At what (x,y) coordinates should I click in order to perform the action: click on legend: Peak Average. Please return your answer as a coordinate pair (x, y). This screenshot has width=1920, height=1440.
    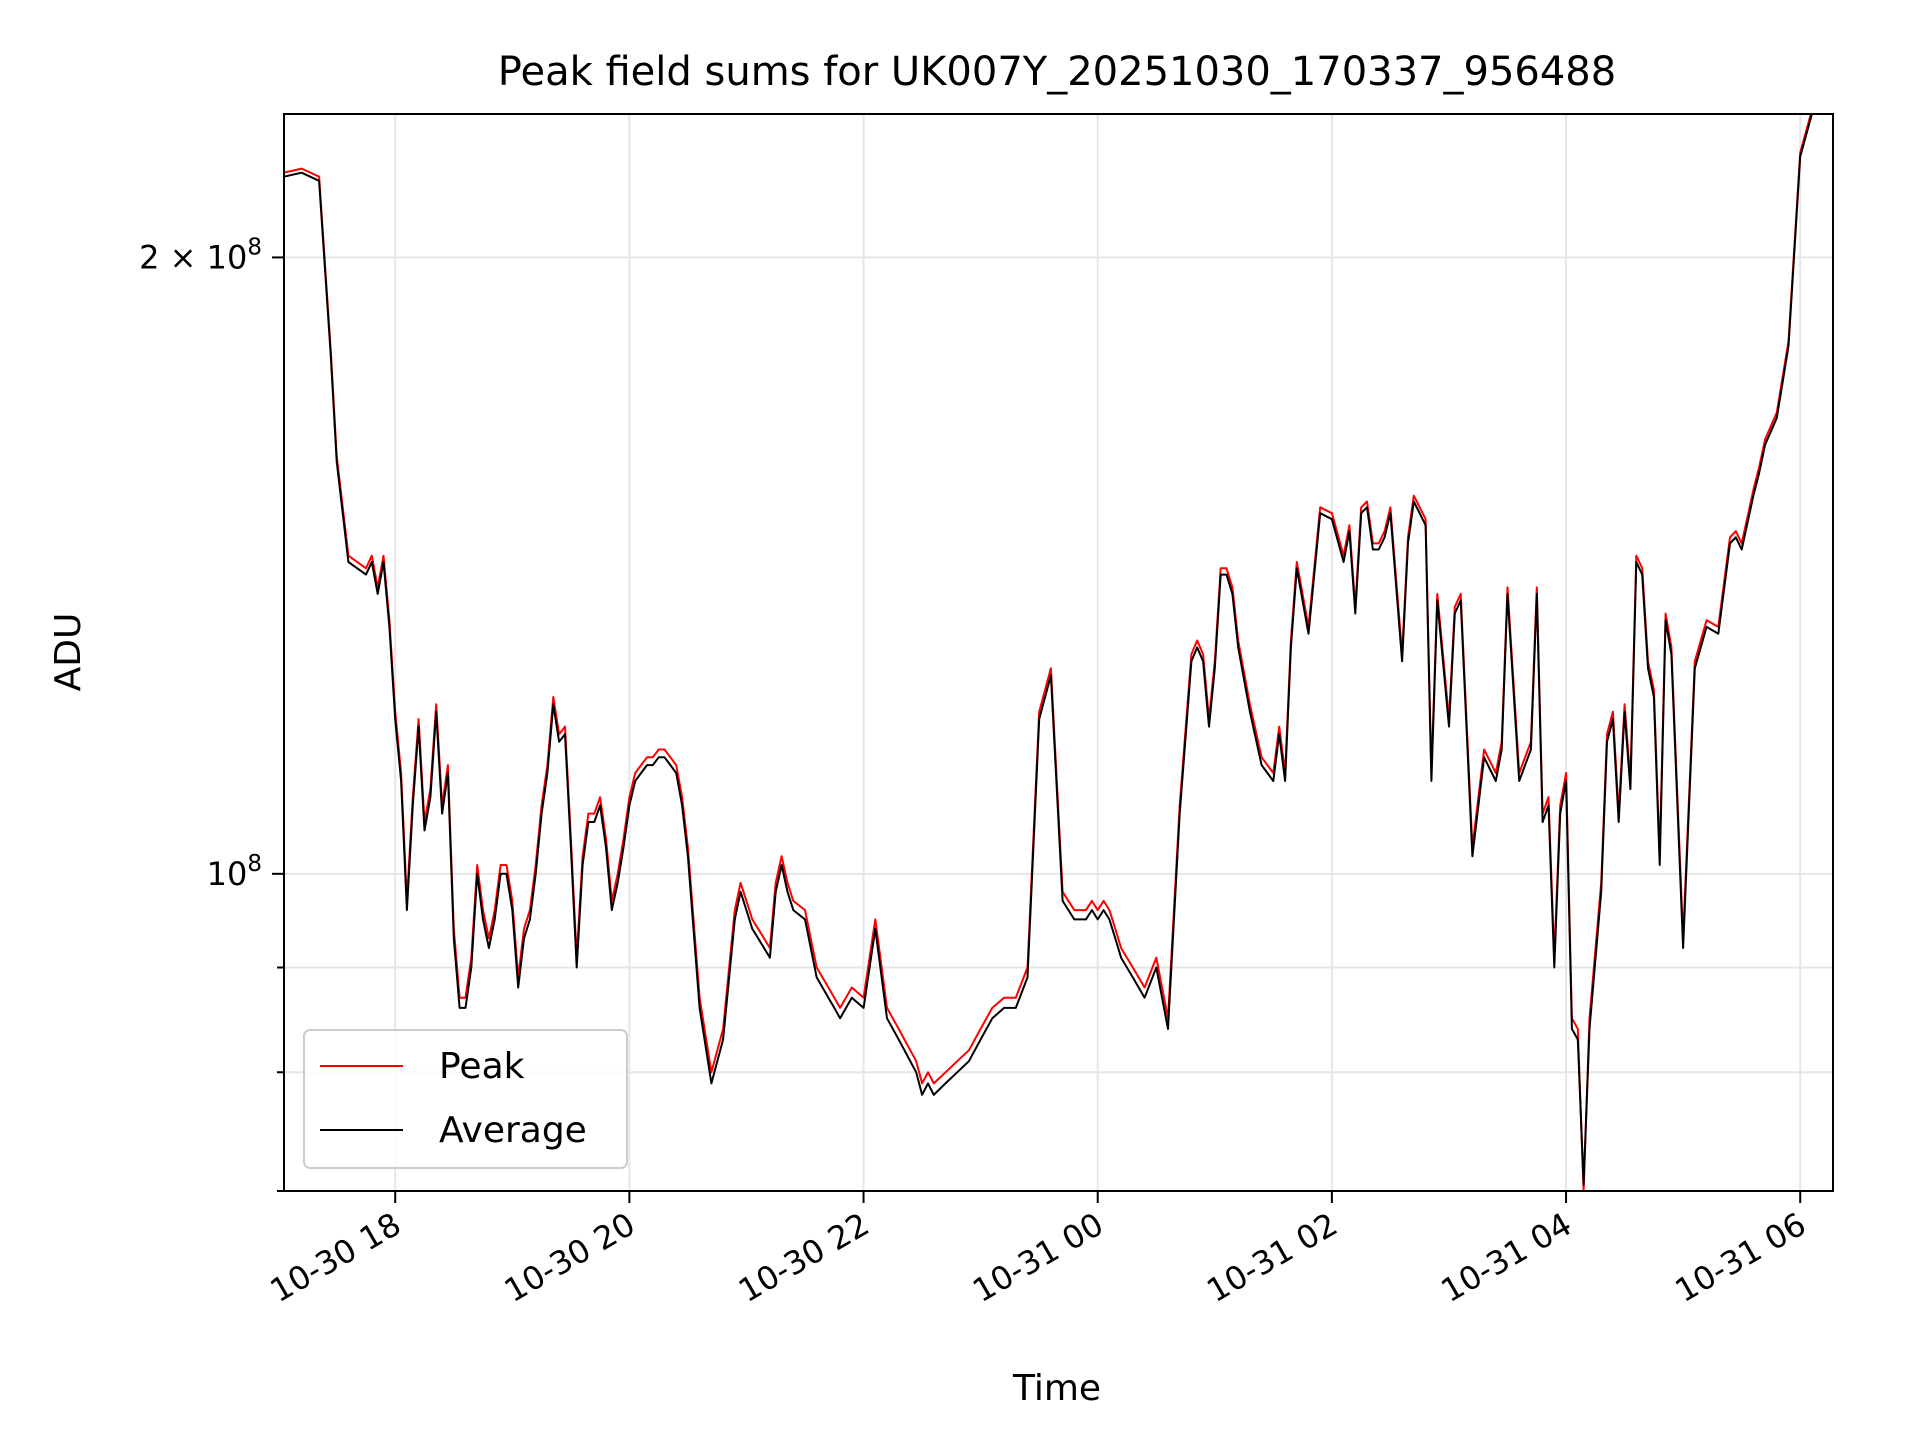
    Looking at the image, I should click on (465, 1099).